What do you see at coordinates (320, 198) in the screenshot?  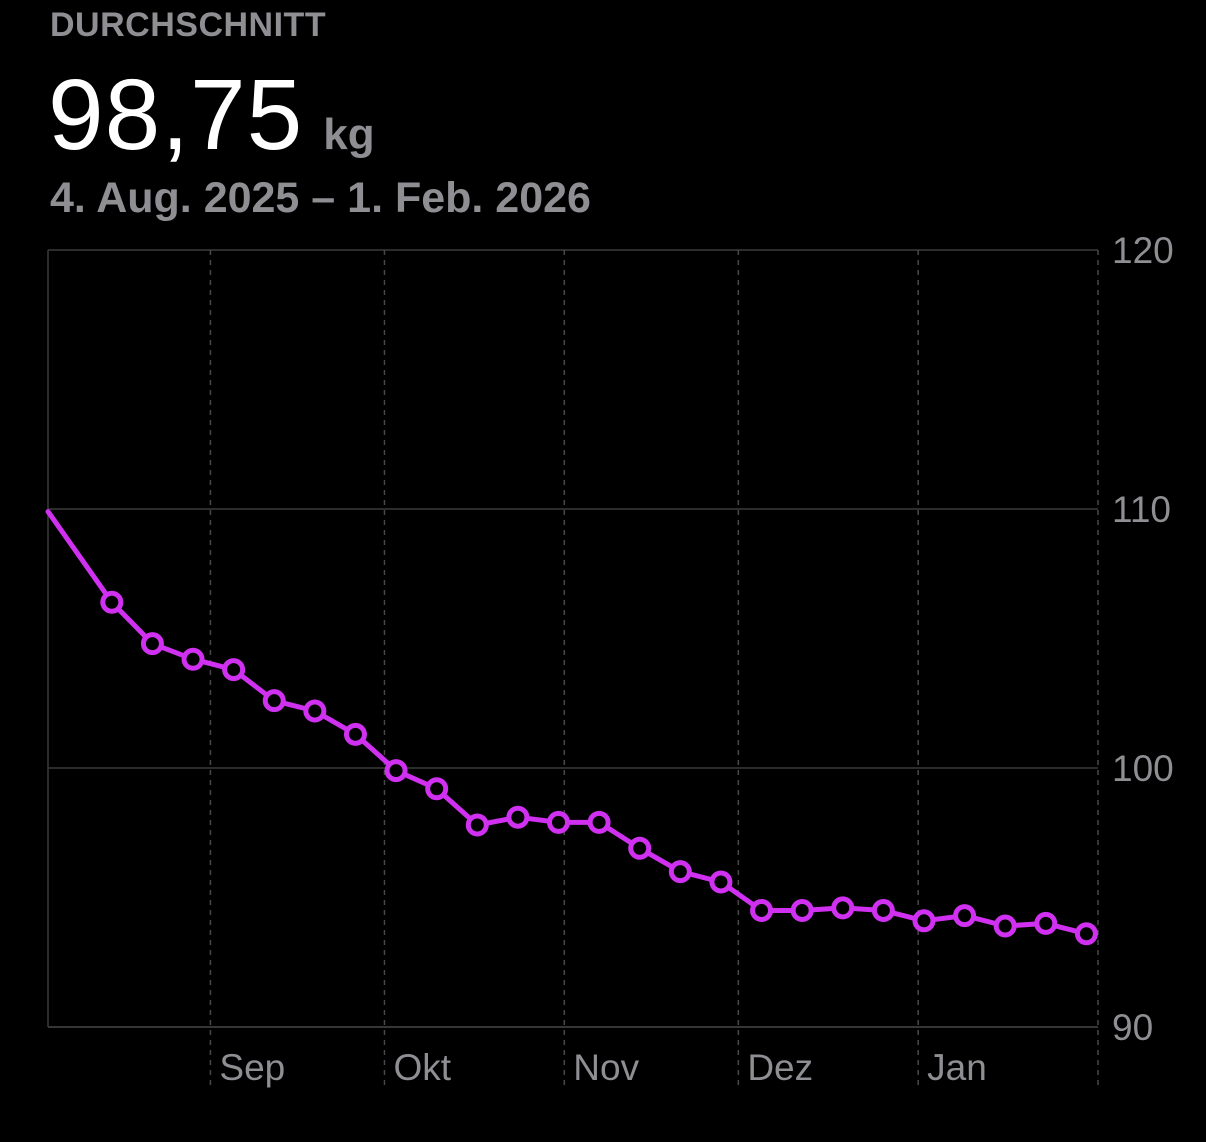 I see `date-range: 4. Aug. 2025 – 1. Feb. 2026` at bounding box center [320, 198].